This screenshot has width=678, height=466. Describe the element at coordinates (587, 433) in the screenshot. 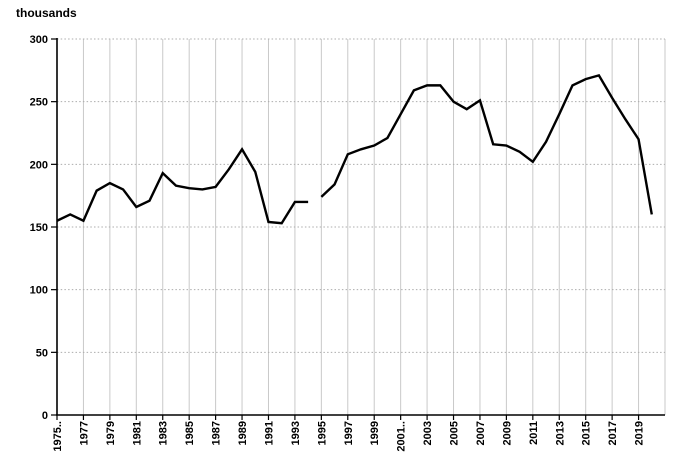

I see `x-tick-label: 2015` at that location.